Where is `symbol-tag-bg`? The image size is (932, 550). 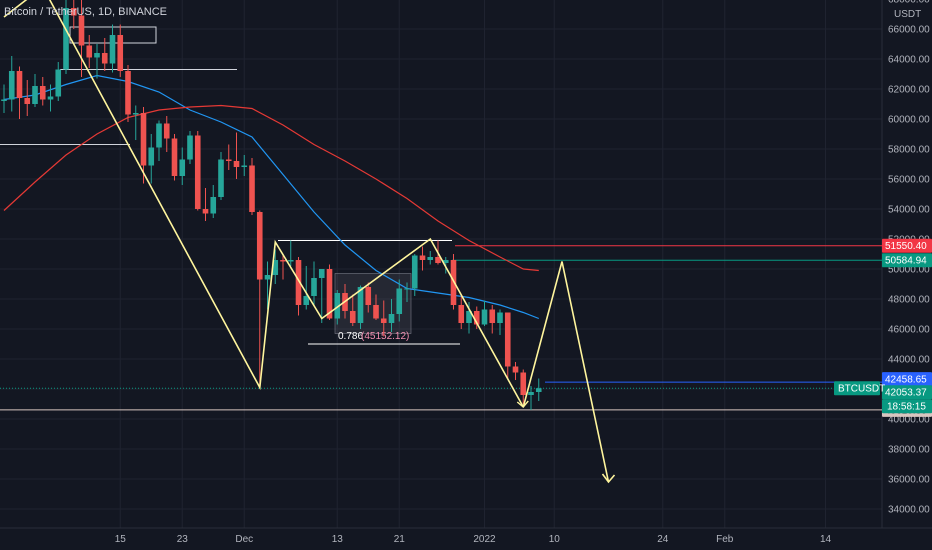
symbol-tag-bg is located at coordinates (857, 388).